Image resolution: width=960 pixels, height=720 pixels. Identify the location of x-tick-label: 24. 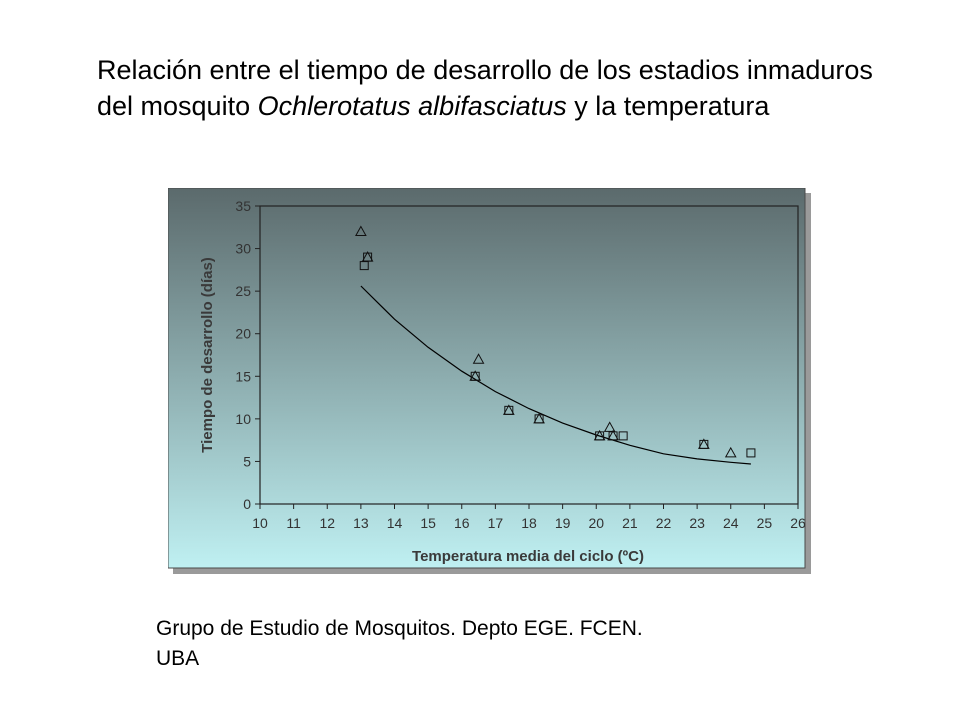
(731, 523).